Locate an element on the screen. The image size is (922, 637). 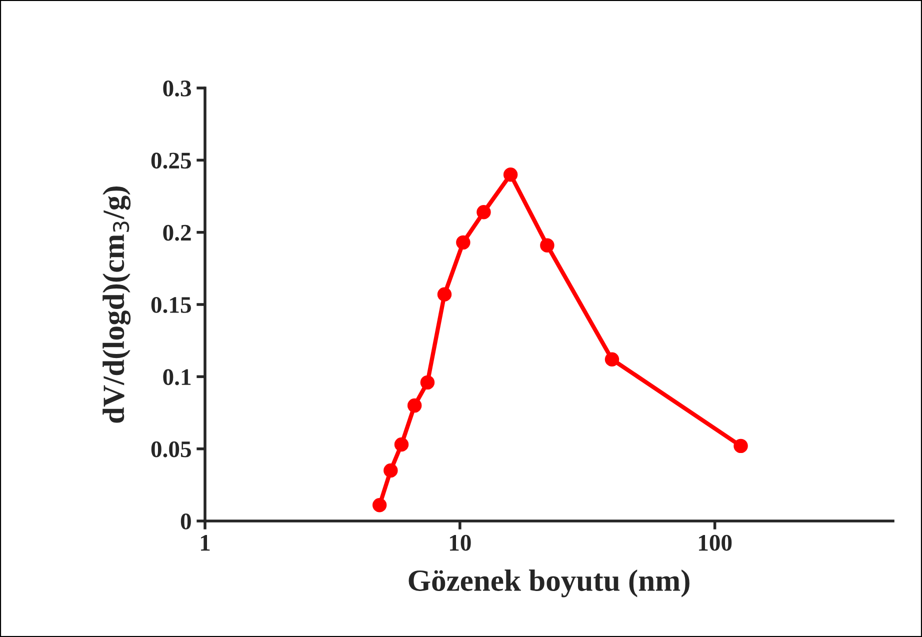
x-tick-label: 10 is located at coordinates (460, 542).